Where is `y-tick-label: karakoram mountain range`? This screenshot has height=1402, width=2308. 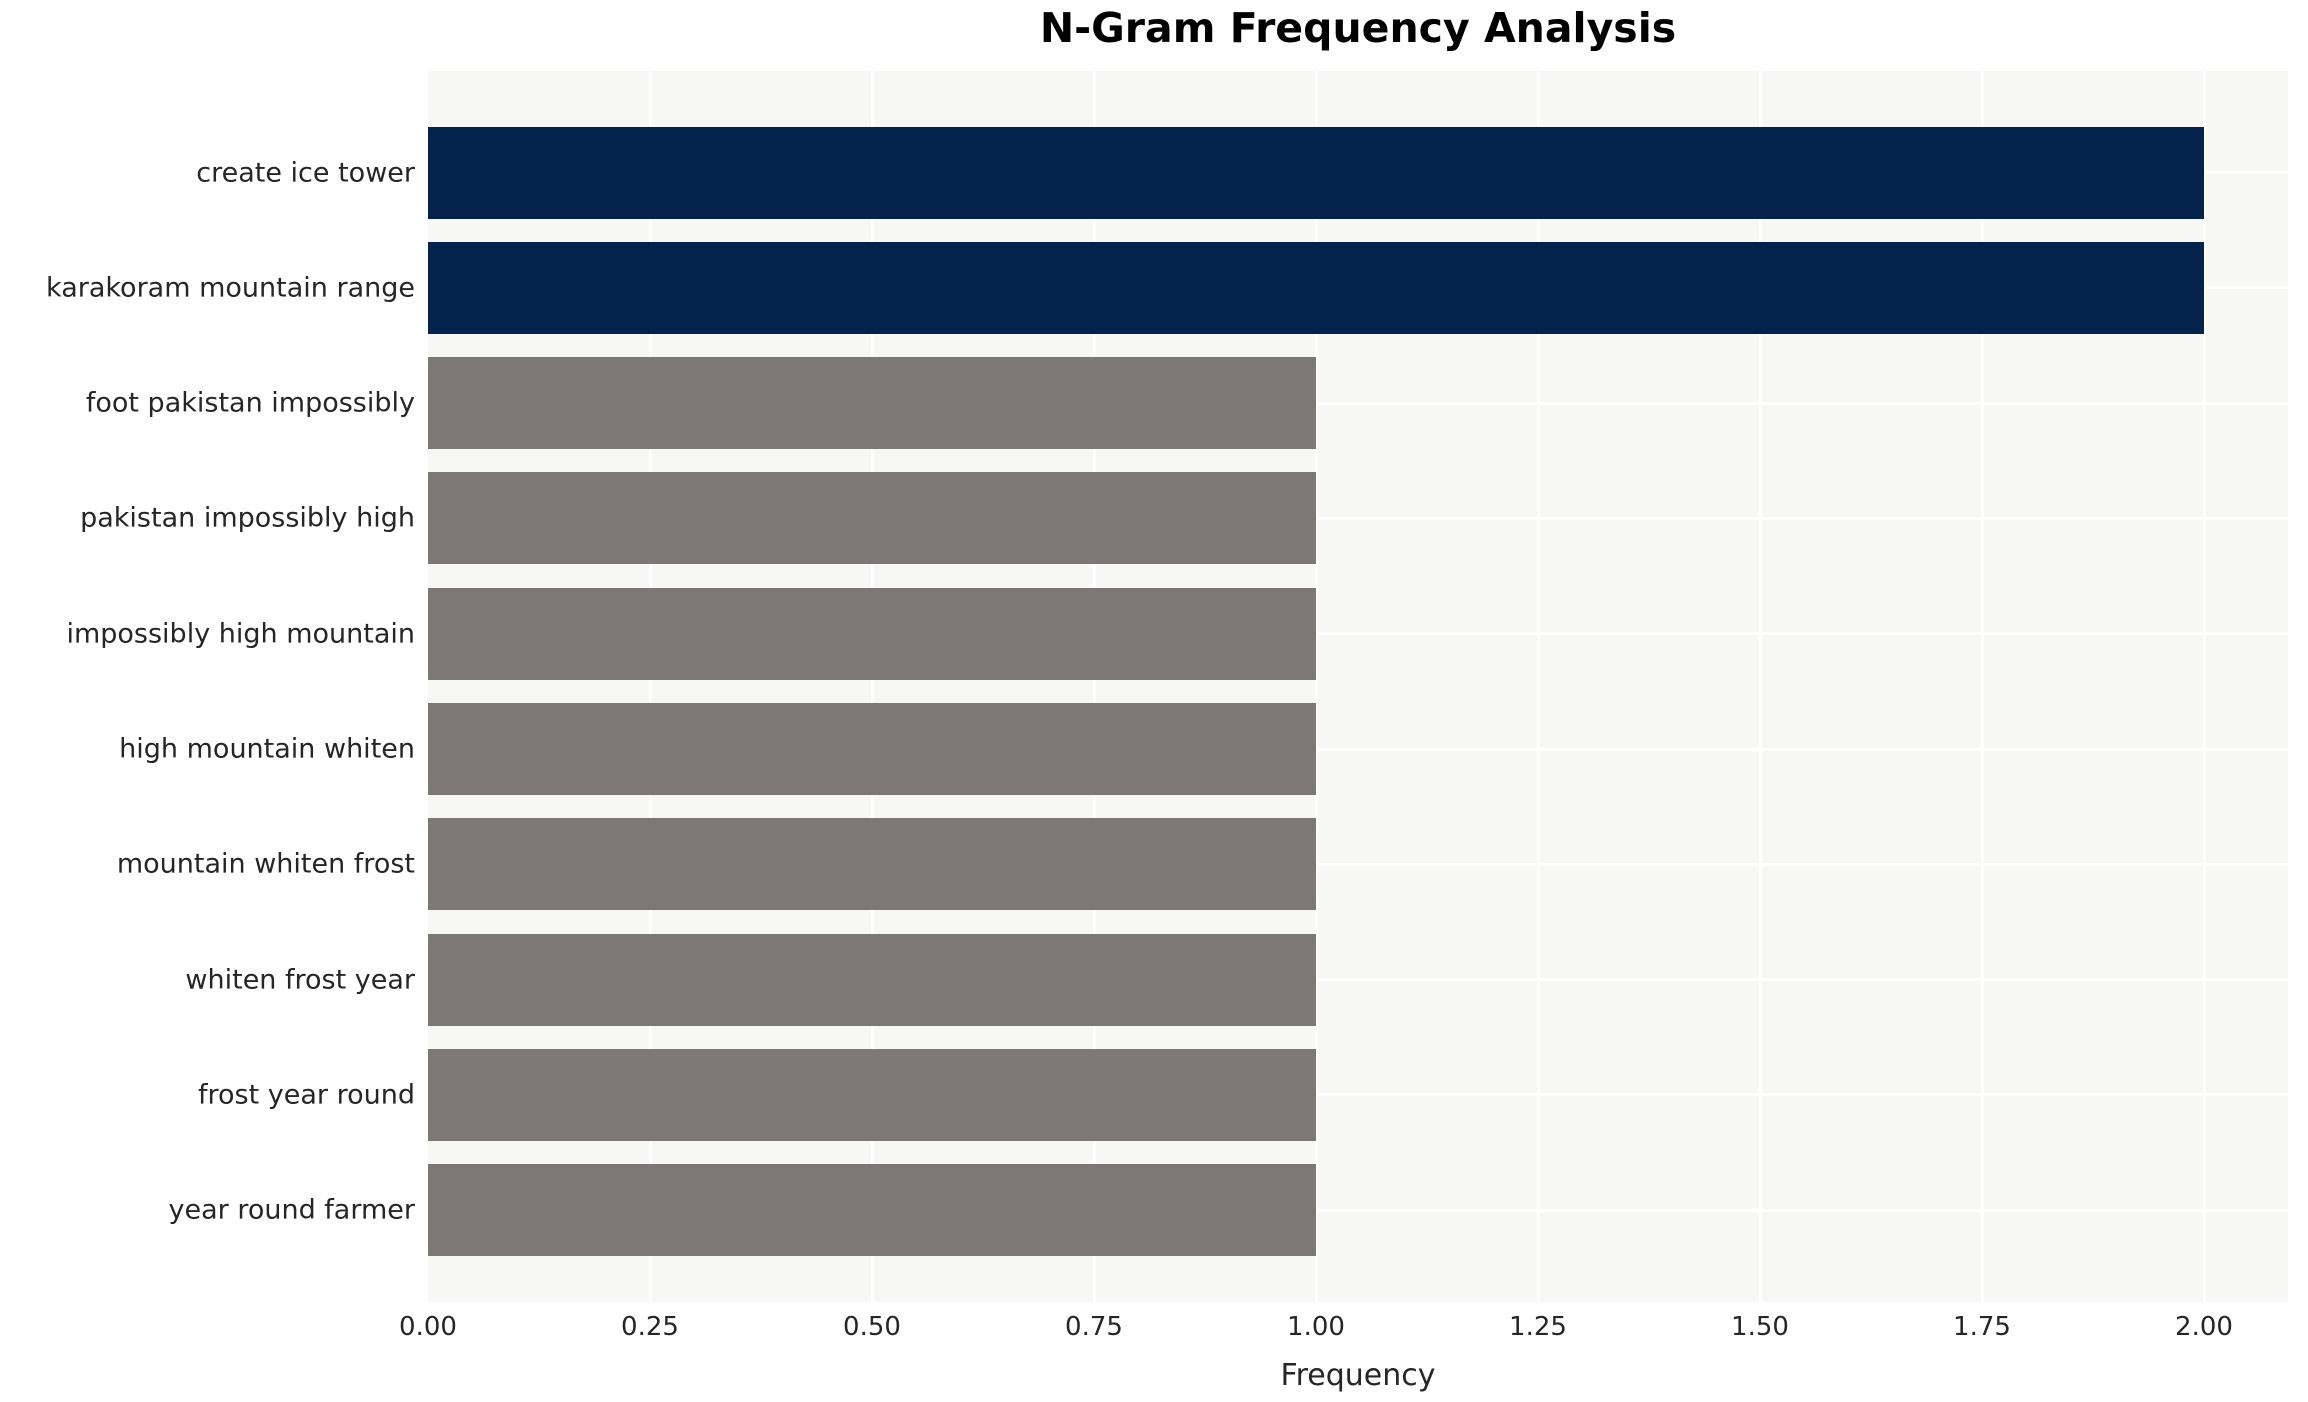
y-tick-label: karakoram mountain range is located at coordinates (230, 288).